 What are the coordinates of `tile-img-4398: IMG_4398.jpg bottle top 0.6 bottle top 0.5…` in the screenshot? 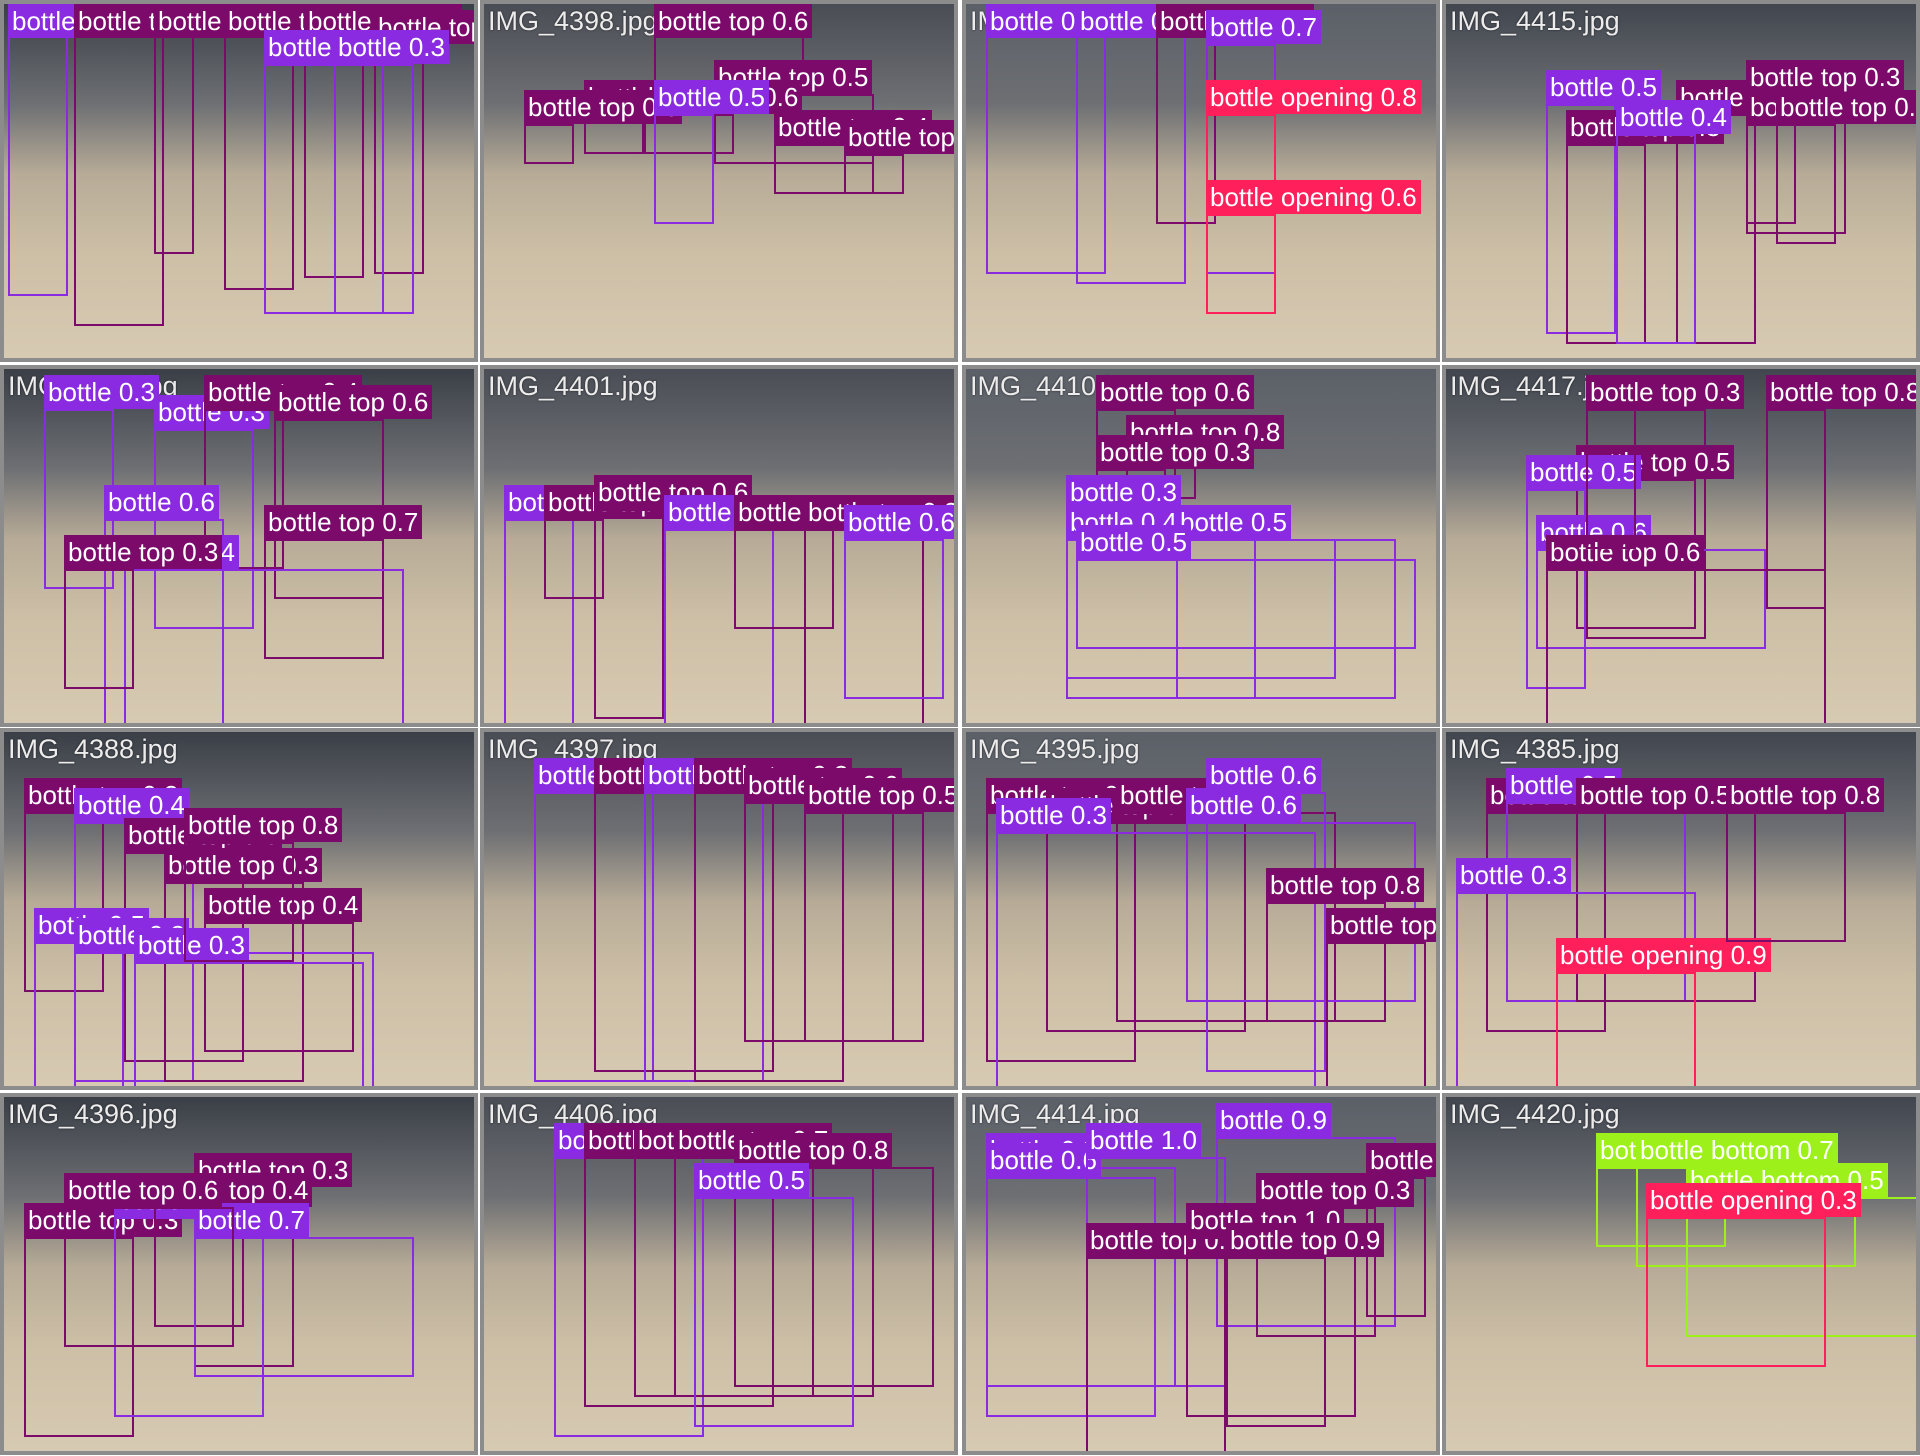 It's located at (719, 181).